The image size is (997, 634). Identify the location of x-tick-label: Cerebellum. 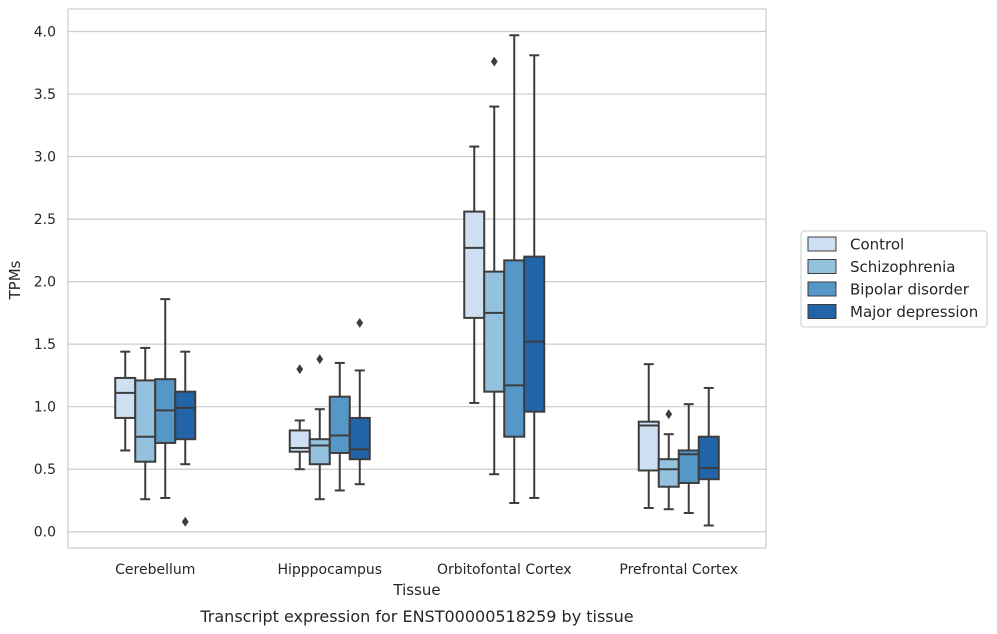
(155, 570).